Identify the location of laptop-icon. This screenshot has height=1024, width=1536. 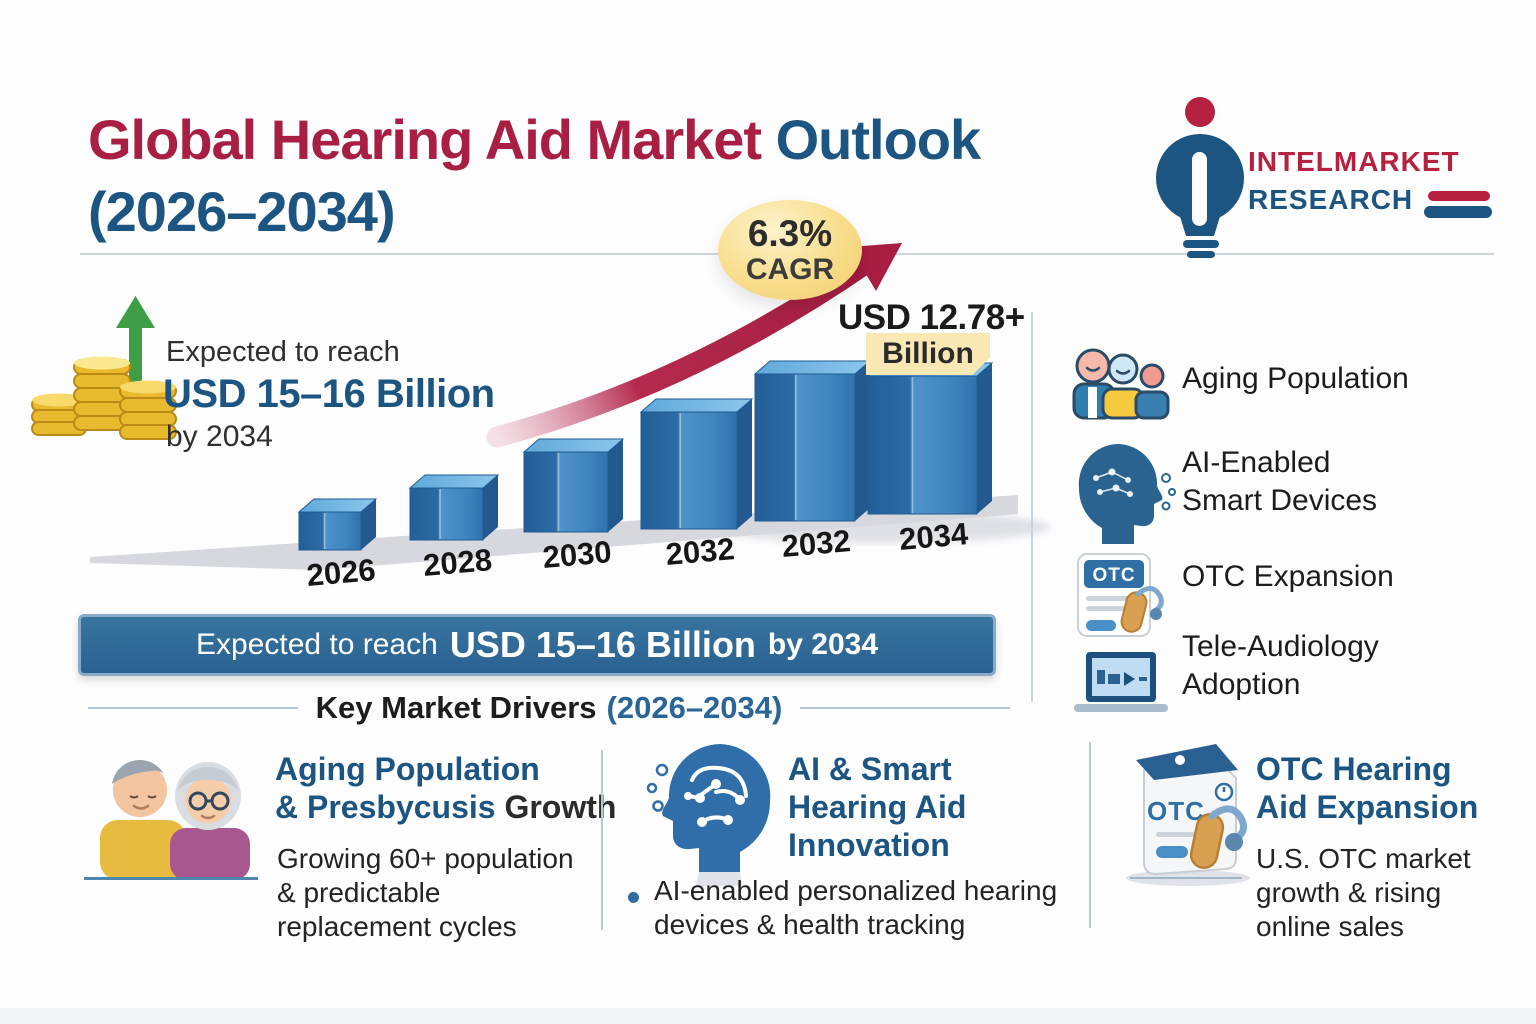
(1121, 682).